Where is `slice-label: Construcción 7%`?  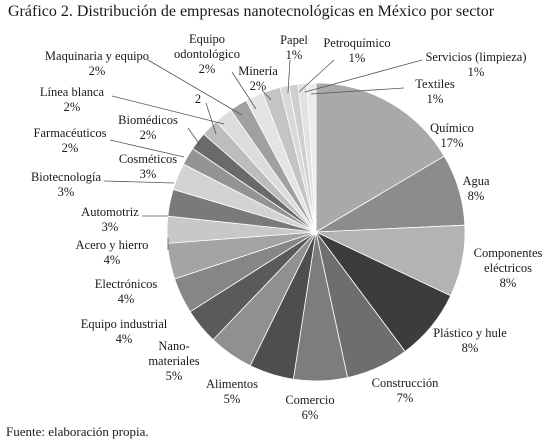 slice-label: Construcción 7% is located at coordinates (405, 390).